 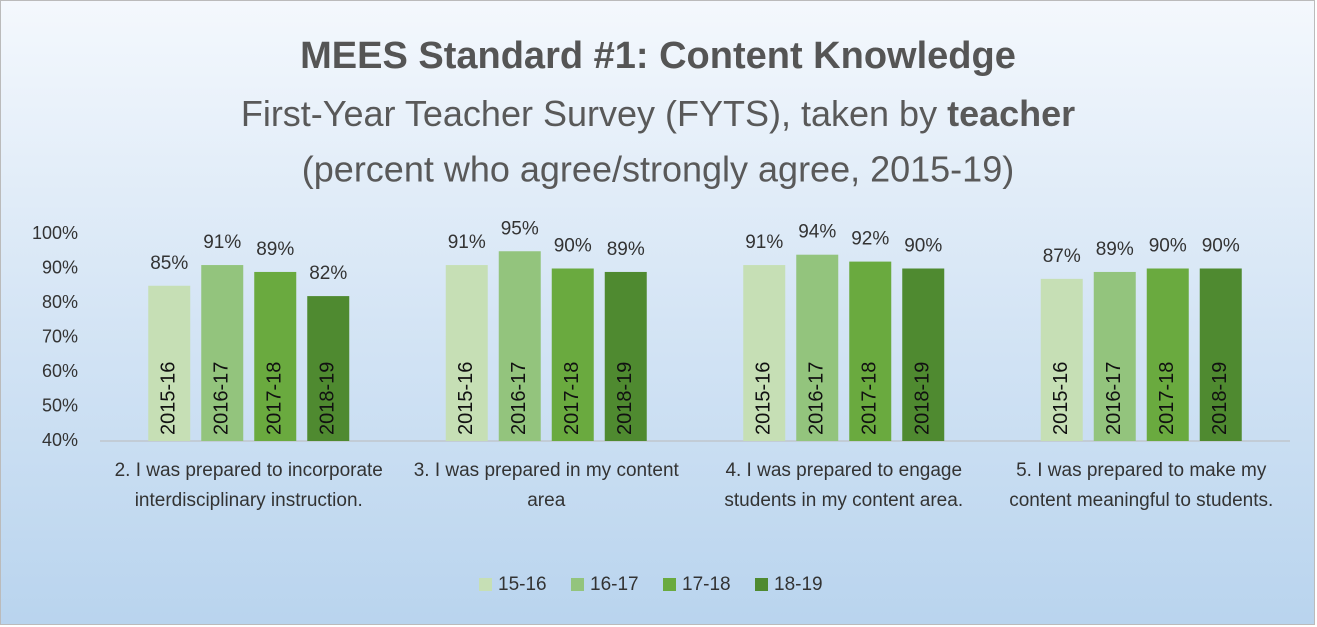 What do you see at coordinates (870, 239) in the screenshot?
I see `value-label: 92%` at bounding box center [870, 239].